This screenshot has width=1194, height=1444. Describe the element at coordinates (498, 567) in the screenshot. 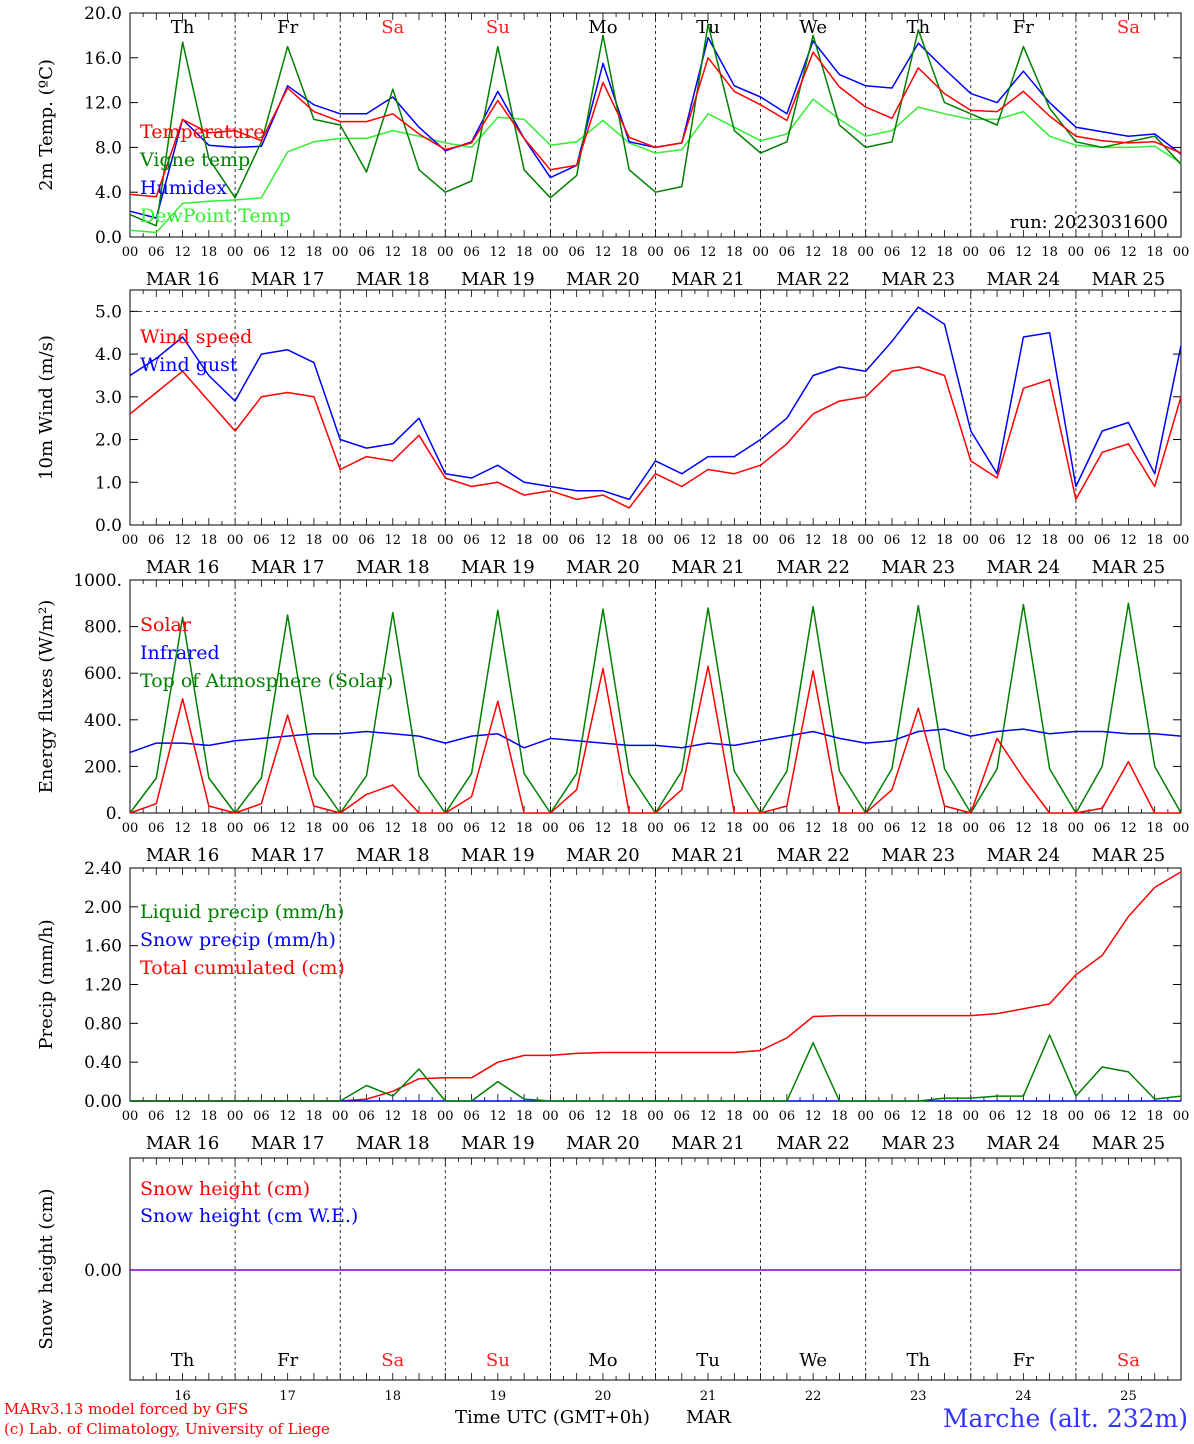

I see `date-label: MAR 19` at that location.